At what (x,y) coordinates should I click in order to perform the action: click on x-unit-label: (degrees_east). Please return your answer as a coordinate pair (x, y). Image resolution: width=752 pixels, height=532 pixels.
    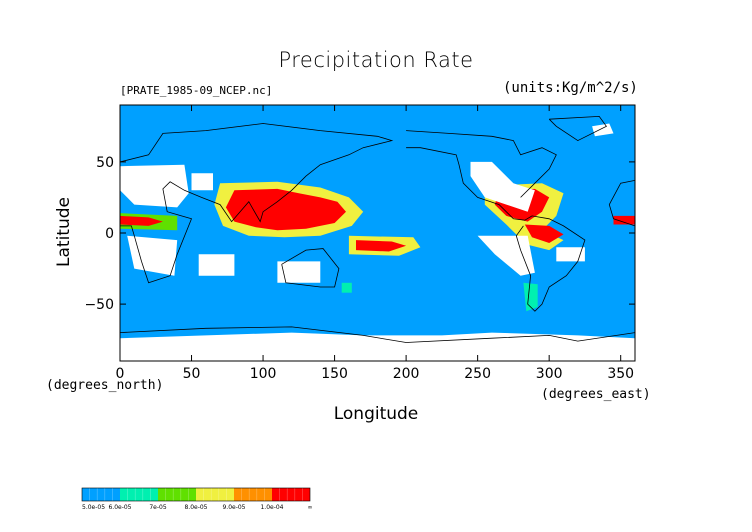
    Looking at the image, I should click on (596, 394).